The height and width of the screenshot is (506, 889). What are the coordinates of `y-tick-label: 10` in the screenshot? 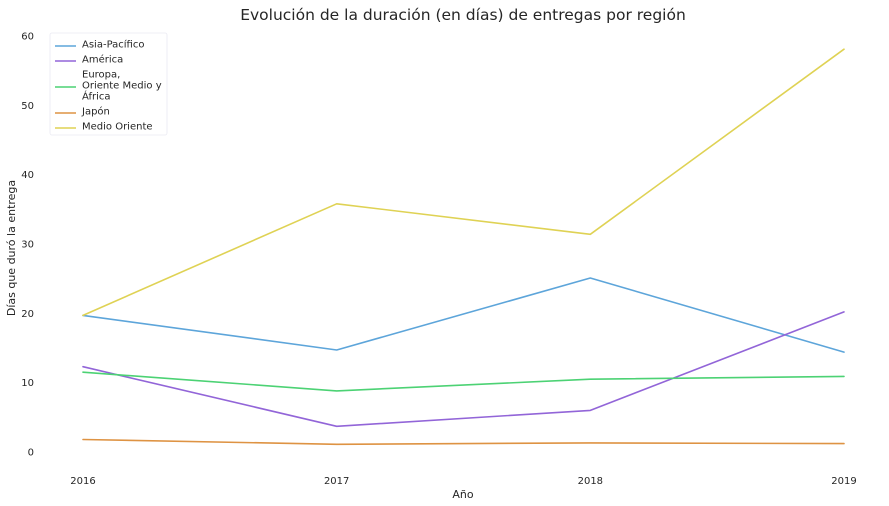 It's located at (27, 383).